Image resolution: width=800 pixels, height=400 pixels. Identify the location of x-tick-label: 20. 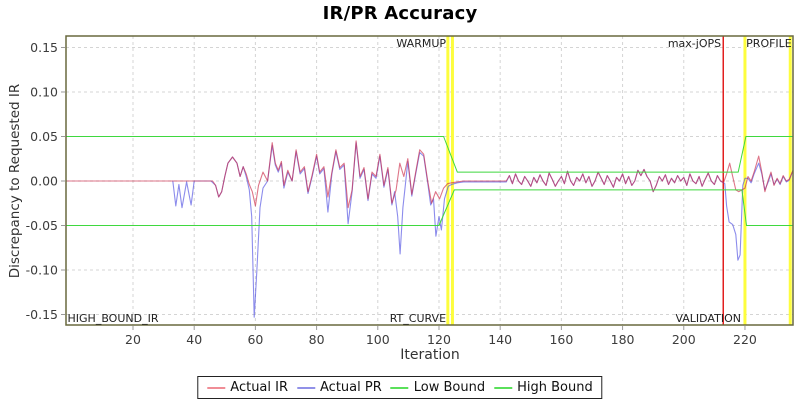
(133, 339).